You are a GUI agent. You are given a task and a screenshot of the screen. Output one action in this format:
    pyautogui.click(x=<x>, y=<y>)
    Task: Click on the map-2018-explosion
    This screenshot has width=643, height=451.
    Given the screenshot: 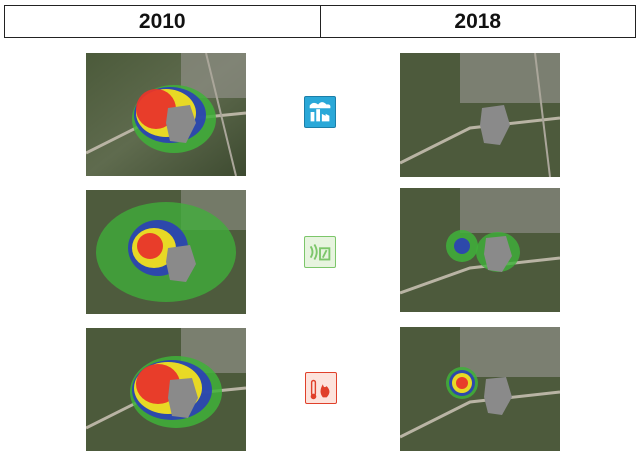 What is the action you would take?
    pyautogui.click(x=480, y=250)
    